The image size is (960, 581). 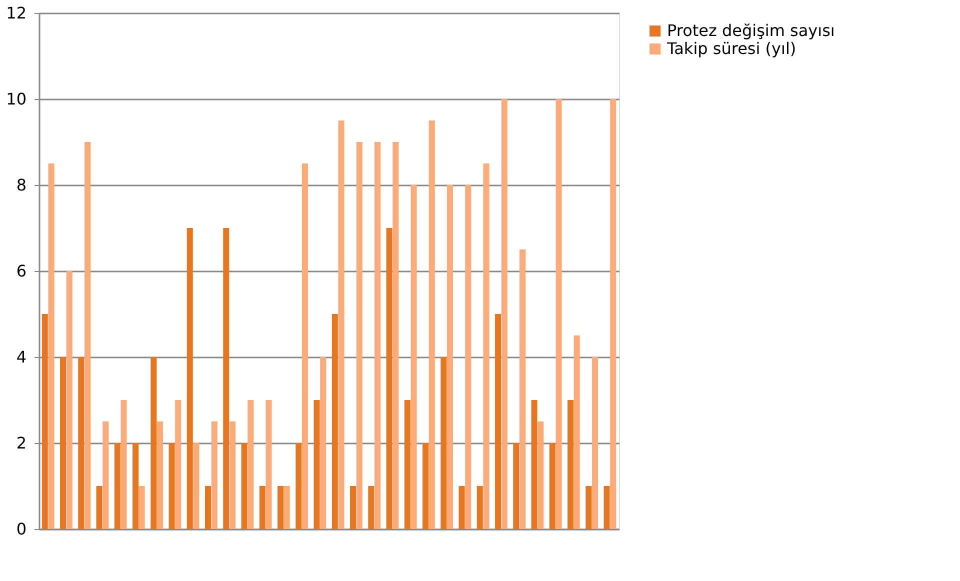 What do you see at coordinates (21, 185) in the screenshot?
I see `y-tick-label: 8` at bounding box center [21, 185].